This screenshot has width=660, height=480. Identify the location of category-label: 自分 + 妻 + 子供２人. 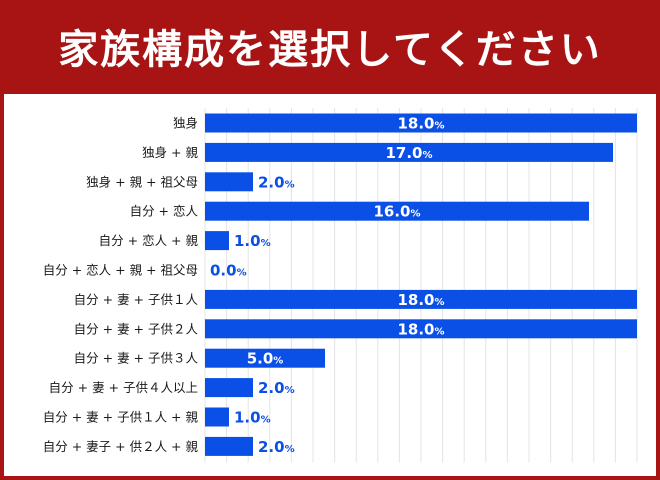
(136, 328).